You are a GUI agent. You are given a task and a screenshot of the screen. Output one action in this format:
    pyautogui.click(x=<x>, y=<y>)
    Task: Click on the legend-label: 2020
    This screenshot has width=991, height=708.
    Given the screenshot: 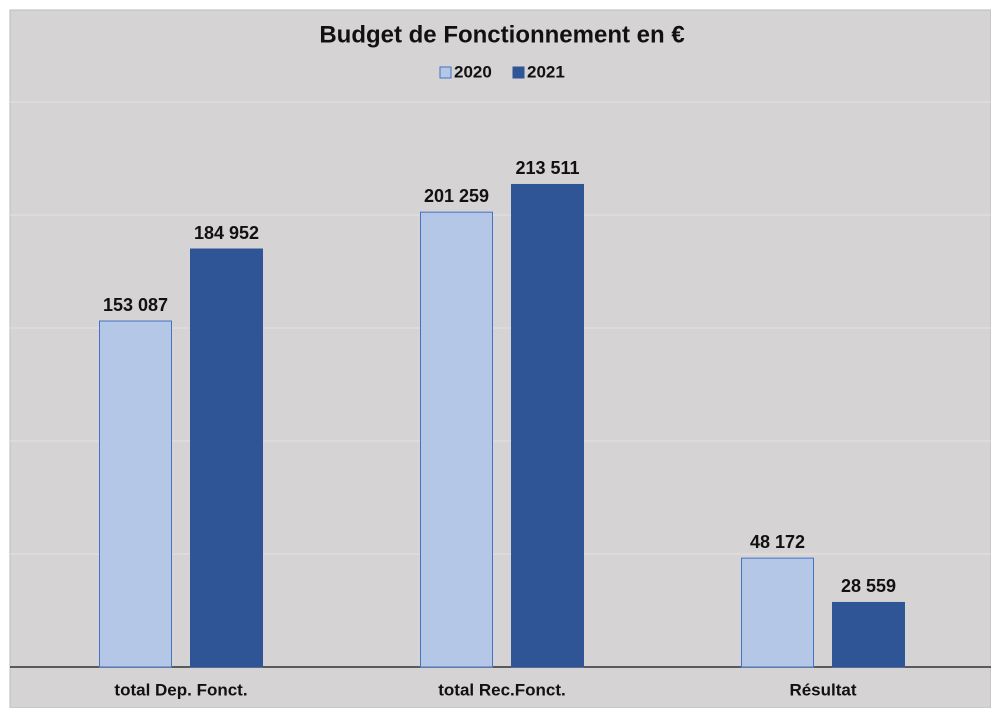 What is the action you would take?
    pyautogui.click(x=473, y=71)
    